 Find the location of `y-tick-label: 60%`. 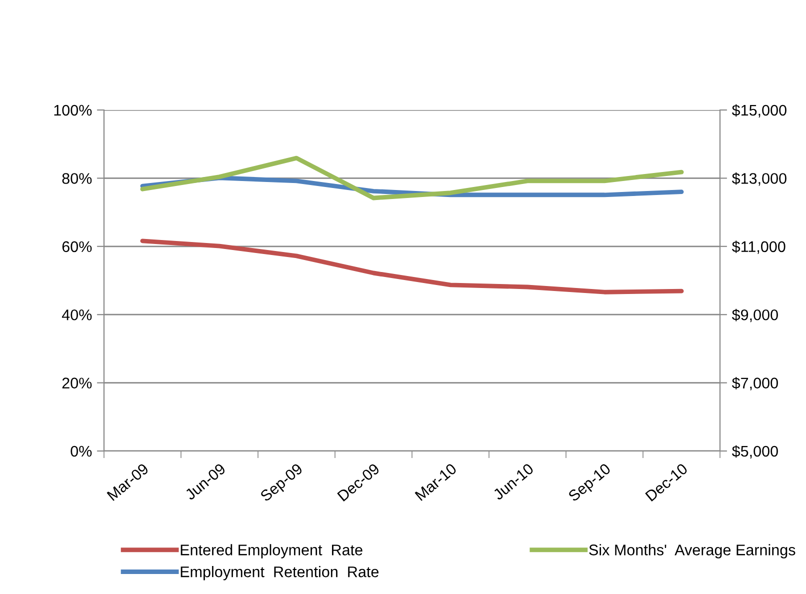

y-tick-label: 60% is located at coordinates (77, 246).